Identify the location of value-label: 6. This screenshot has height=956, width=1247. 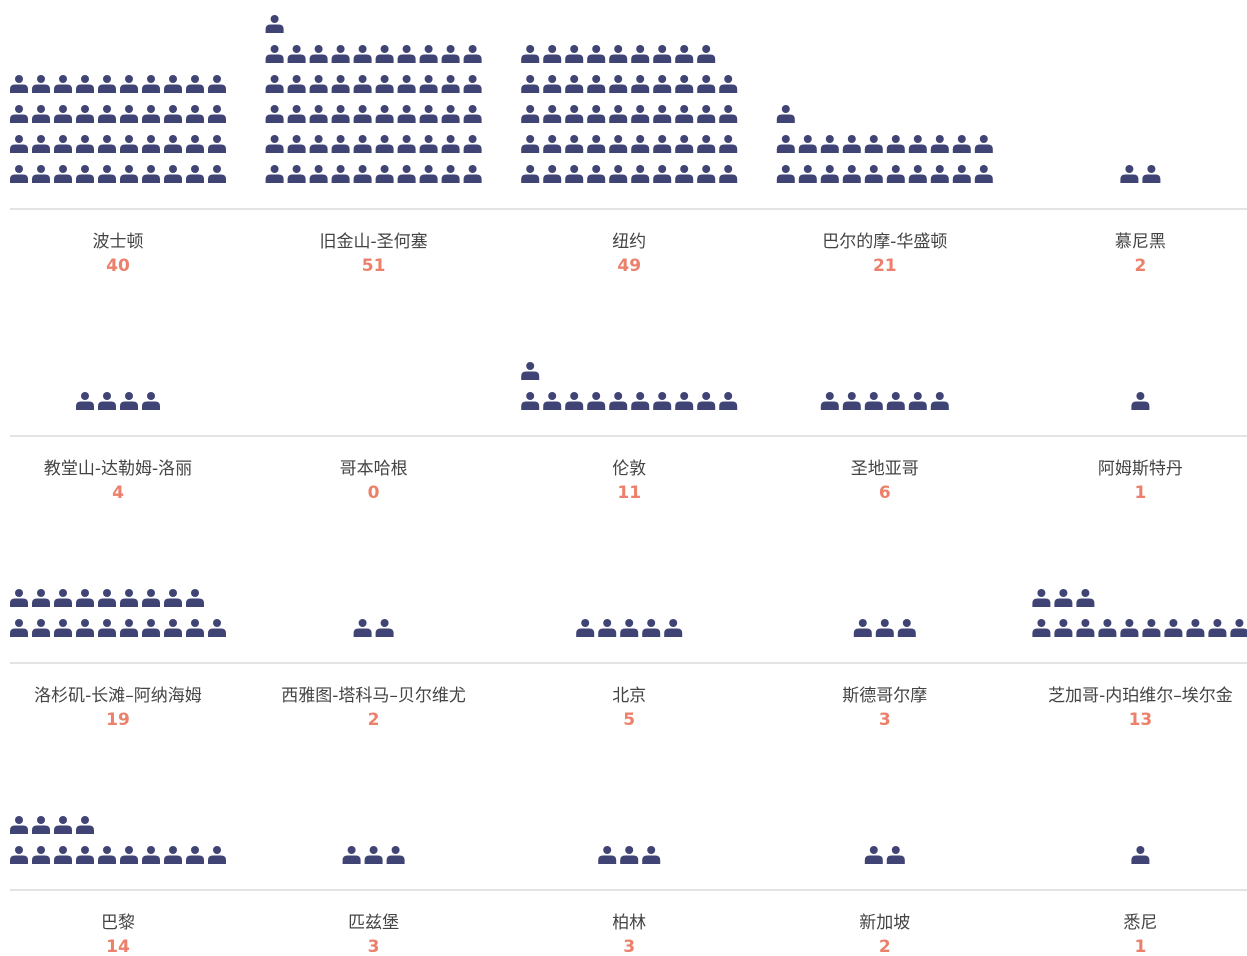
(885, 493).